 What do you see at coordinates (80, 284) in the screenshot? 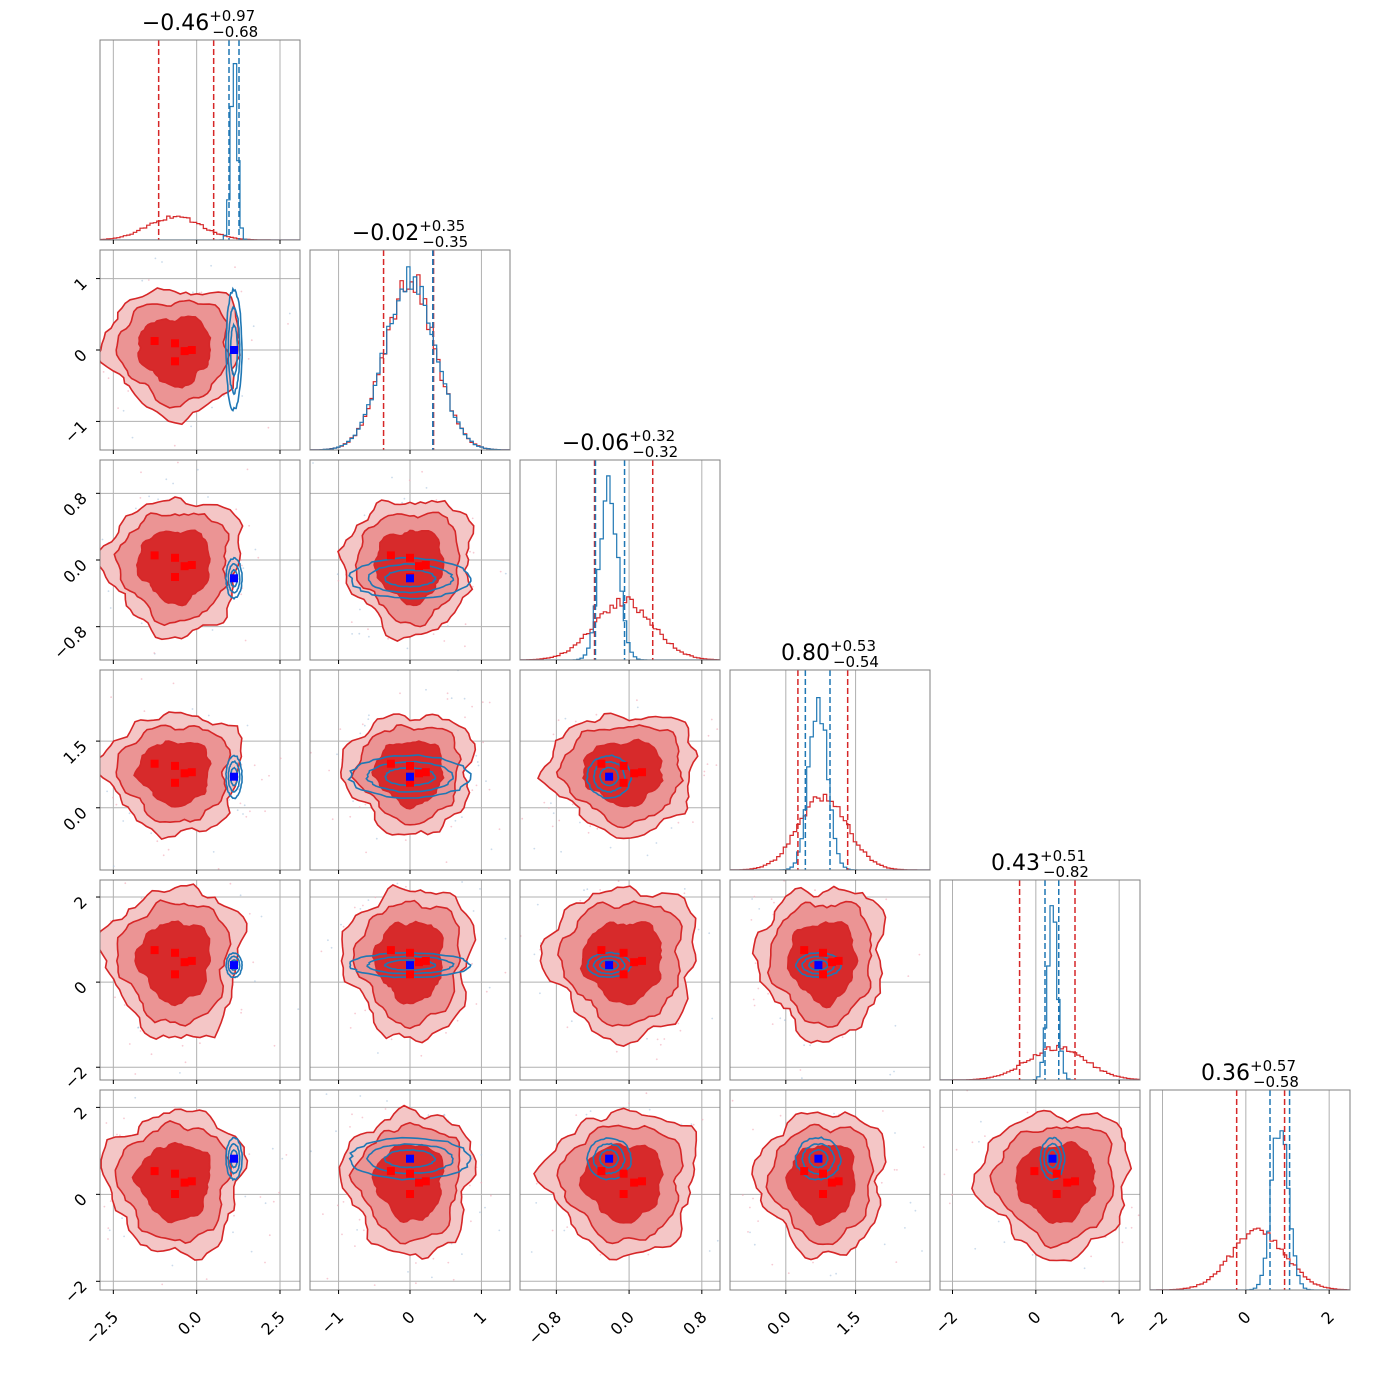
I see `y-tick-label: 1` at bounding box center [80, 284].